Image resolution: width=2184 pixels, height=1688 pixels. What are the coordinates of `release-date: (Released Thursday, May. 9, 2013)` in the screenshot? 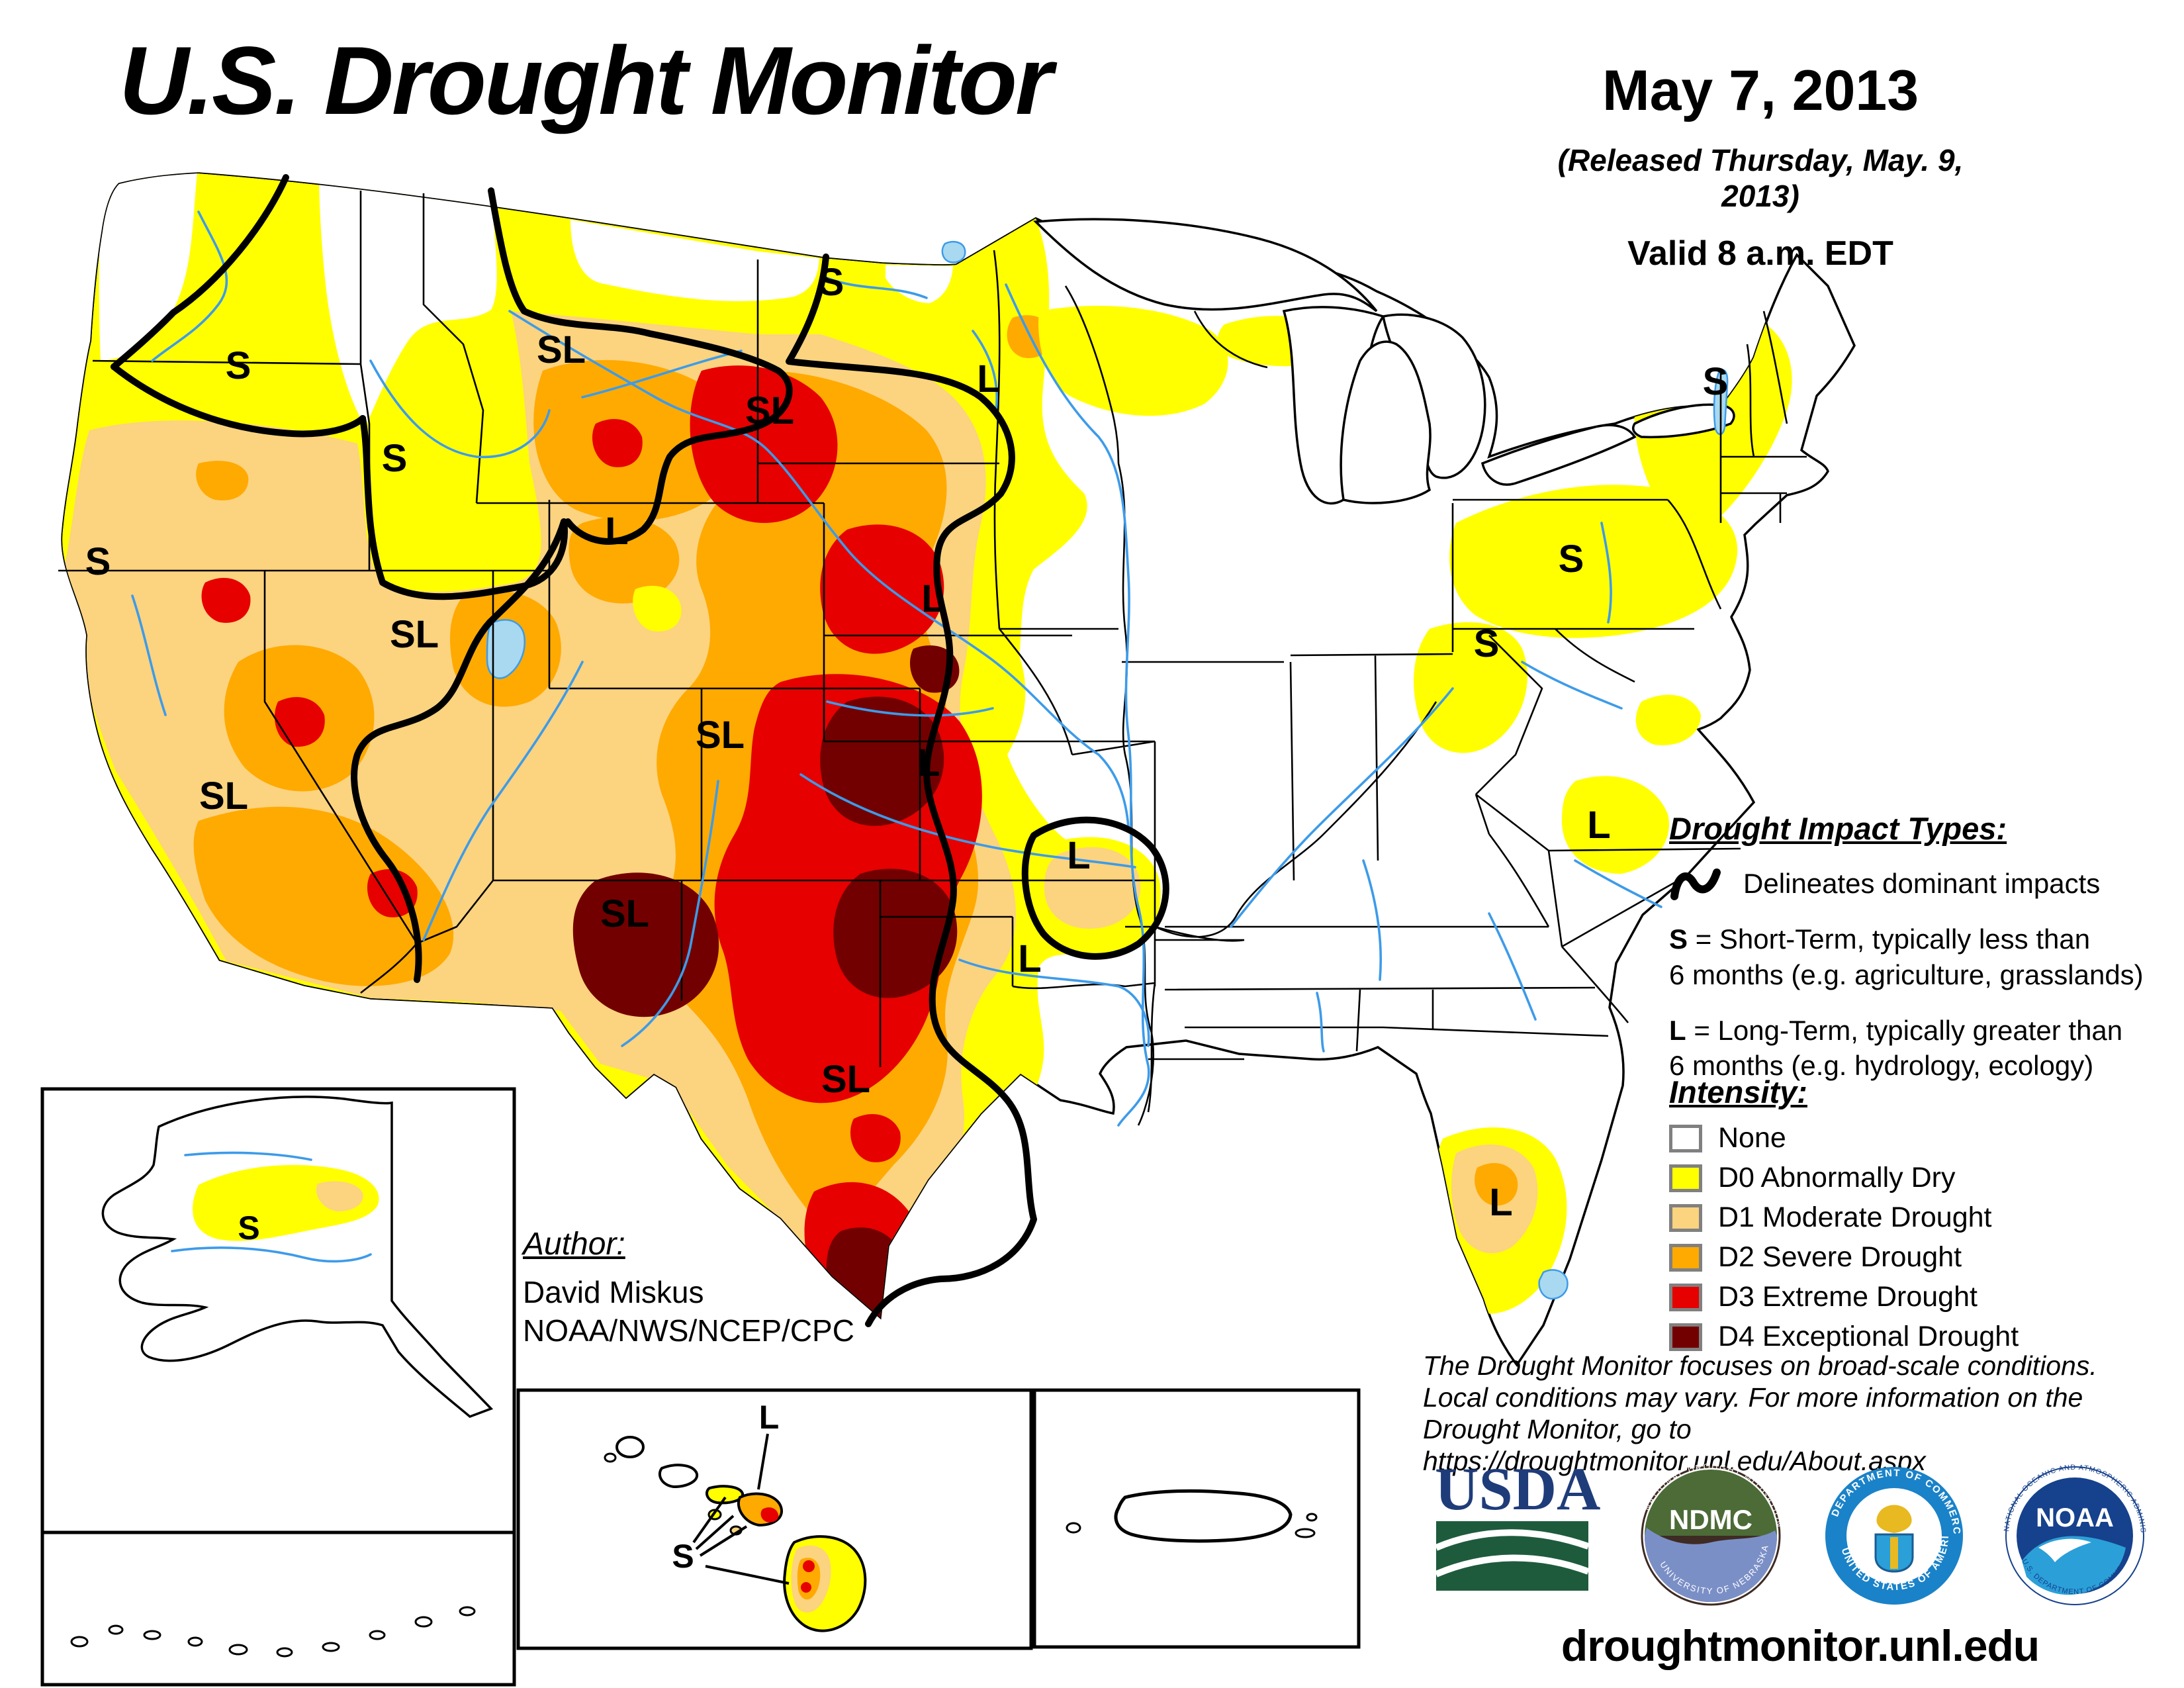 It's located at (1760, 178).